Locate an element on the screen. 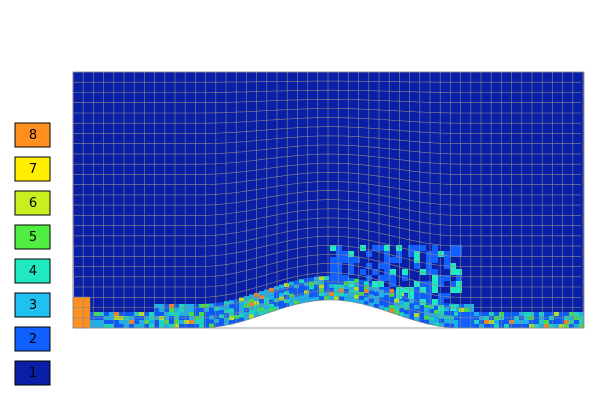  refined-block is located at coordinates (81, 312).